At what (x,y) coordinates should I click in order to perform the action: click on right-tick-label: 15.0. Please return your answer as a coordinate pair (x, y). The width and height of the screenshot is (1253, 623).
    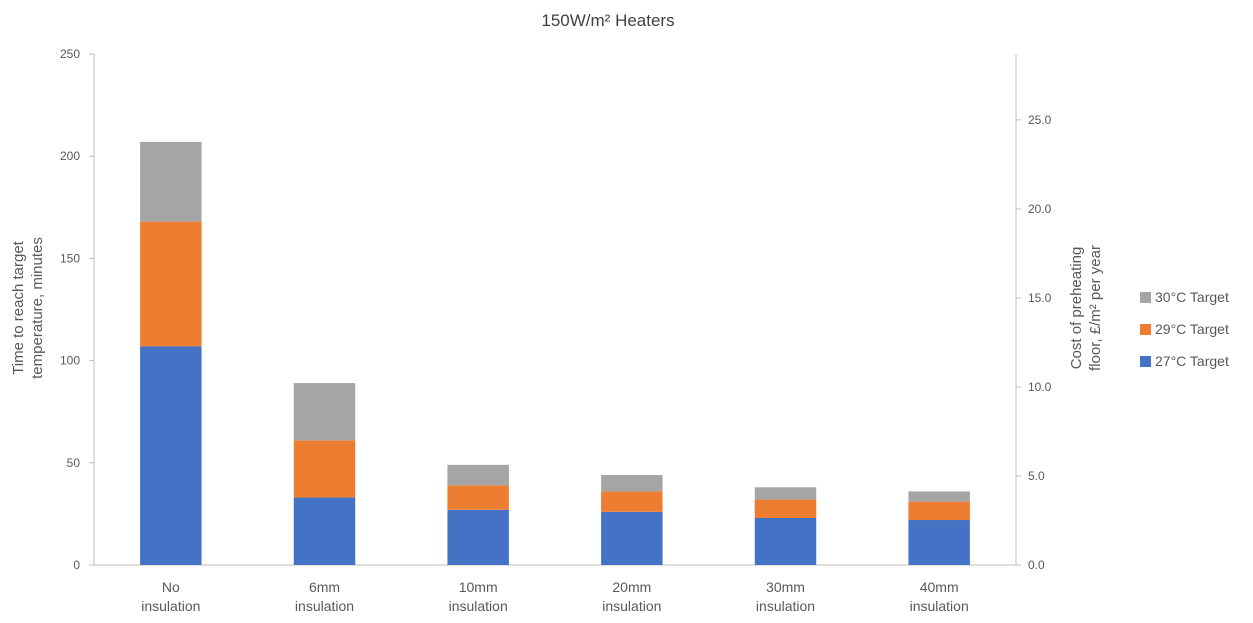
    Looking at the image, I should click on (1040, 298).